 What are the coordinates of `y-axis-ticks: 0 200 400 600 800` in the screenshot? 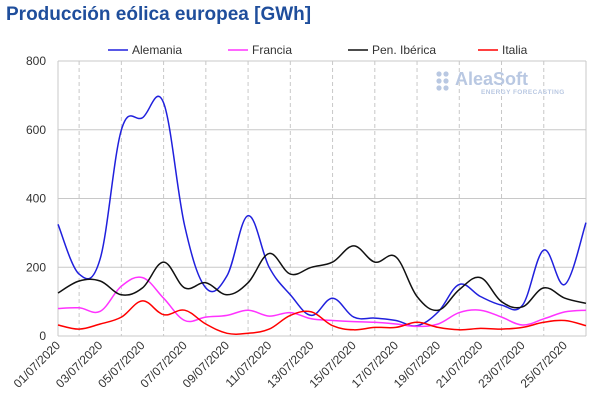 It's located at (36, 198).